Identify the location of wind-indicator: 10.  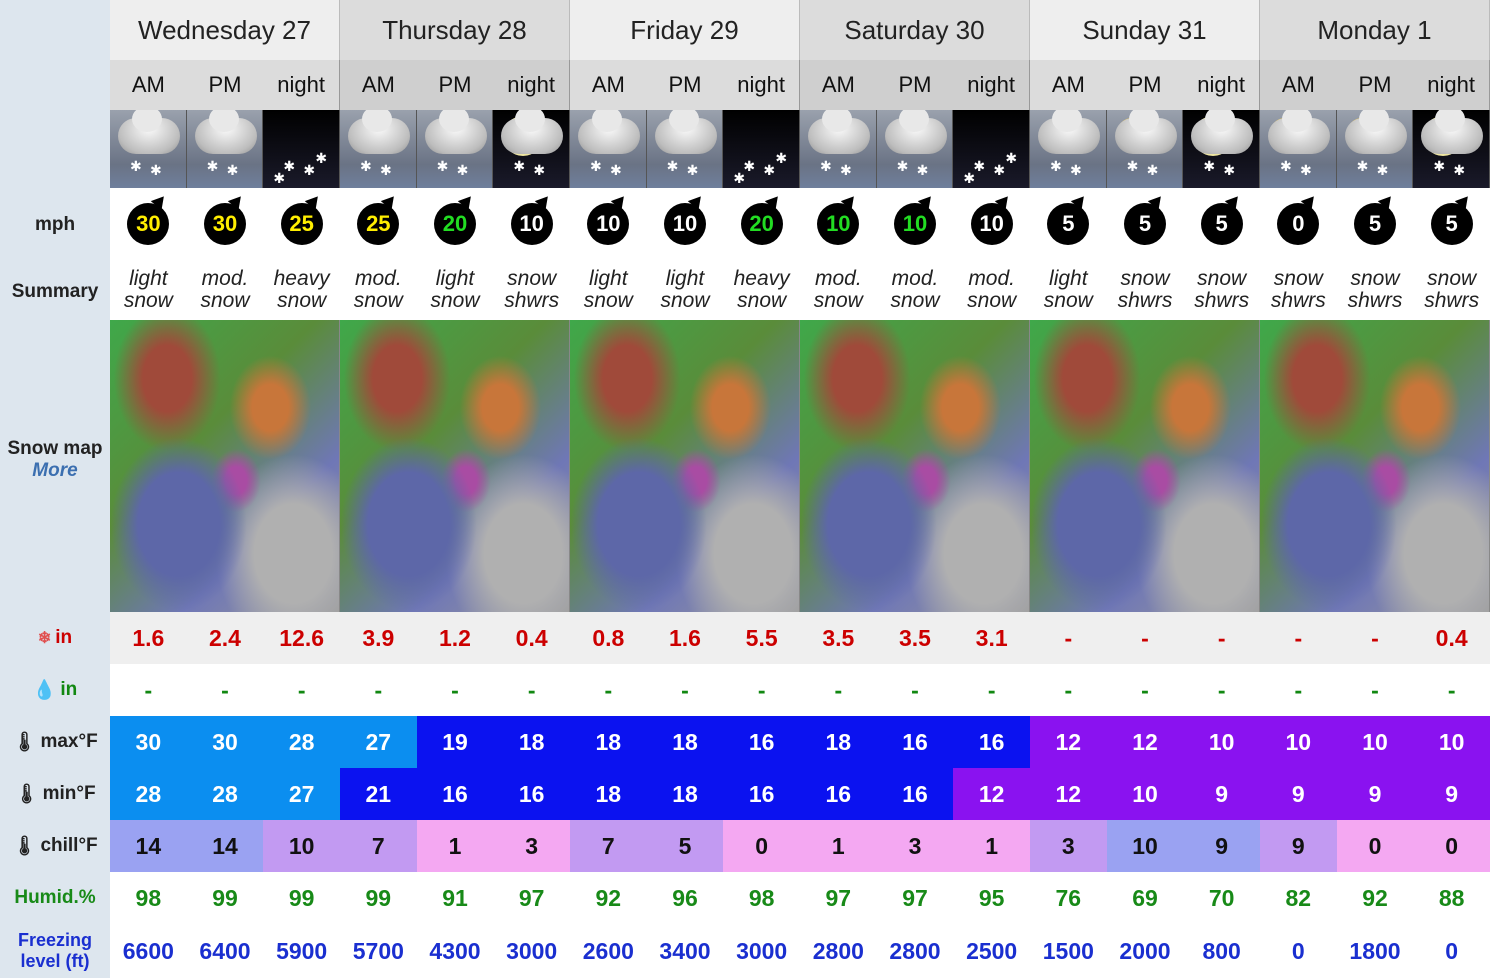
(991, 224).